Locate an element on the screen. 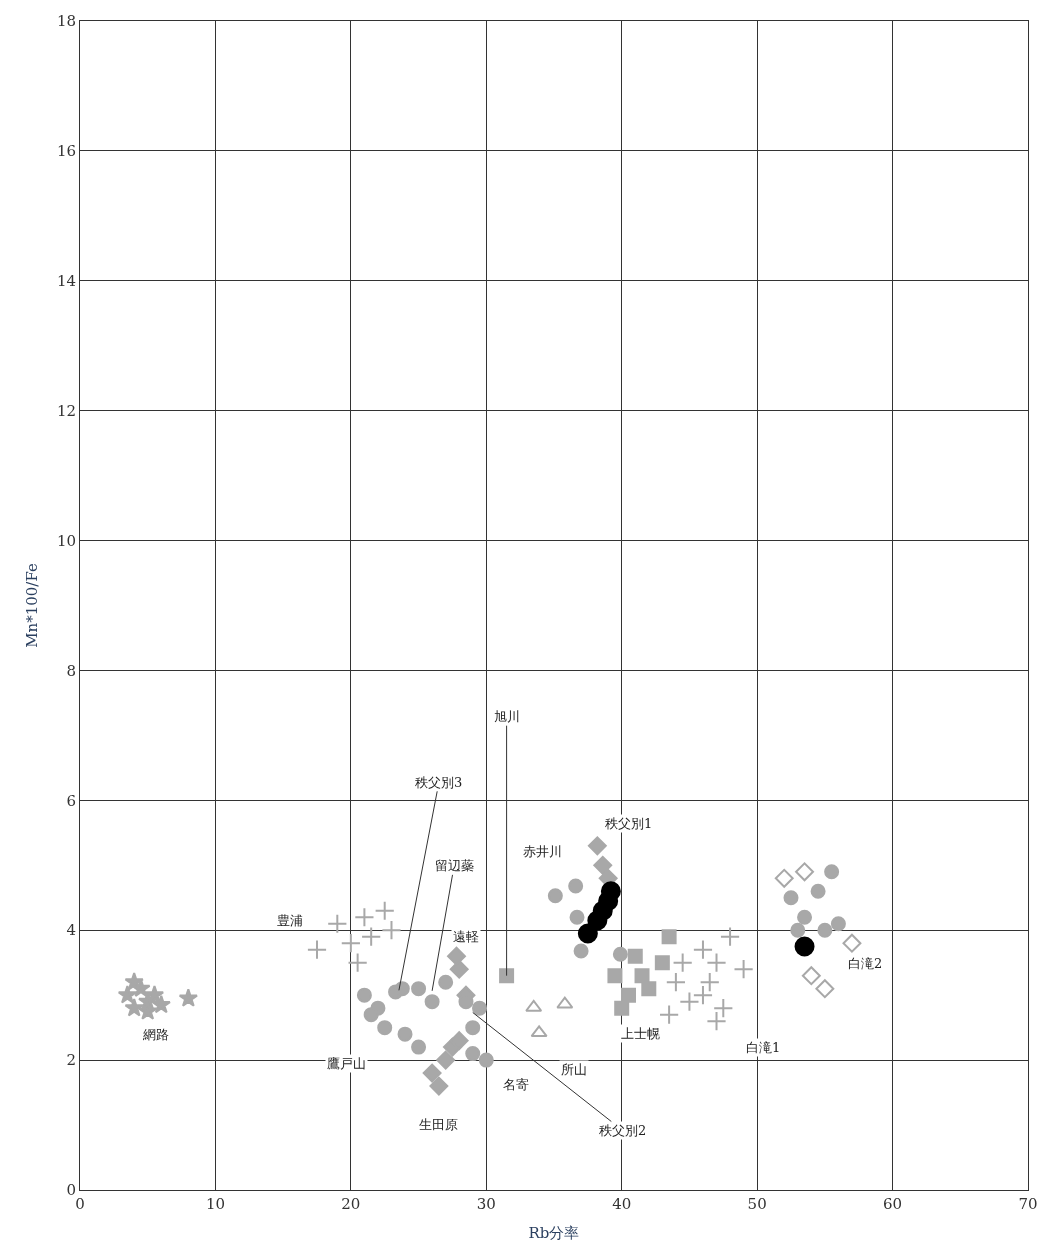 The image size is (1050, 1251). text: 生田原 is located at coordinates (438, 1124).